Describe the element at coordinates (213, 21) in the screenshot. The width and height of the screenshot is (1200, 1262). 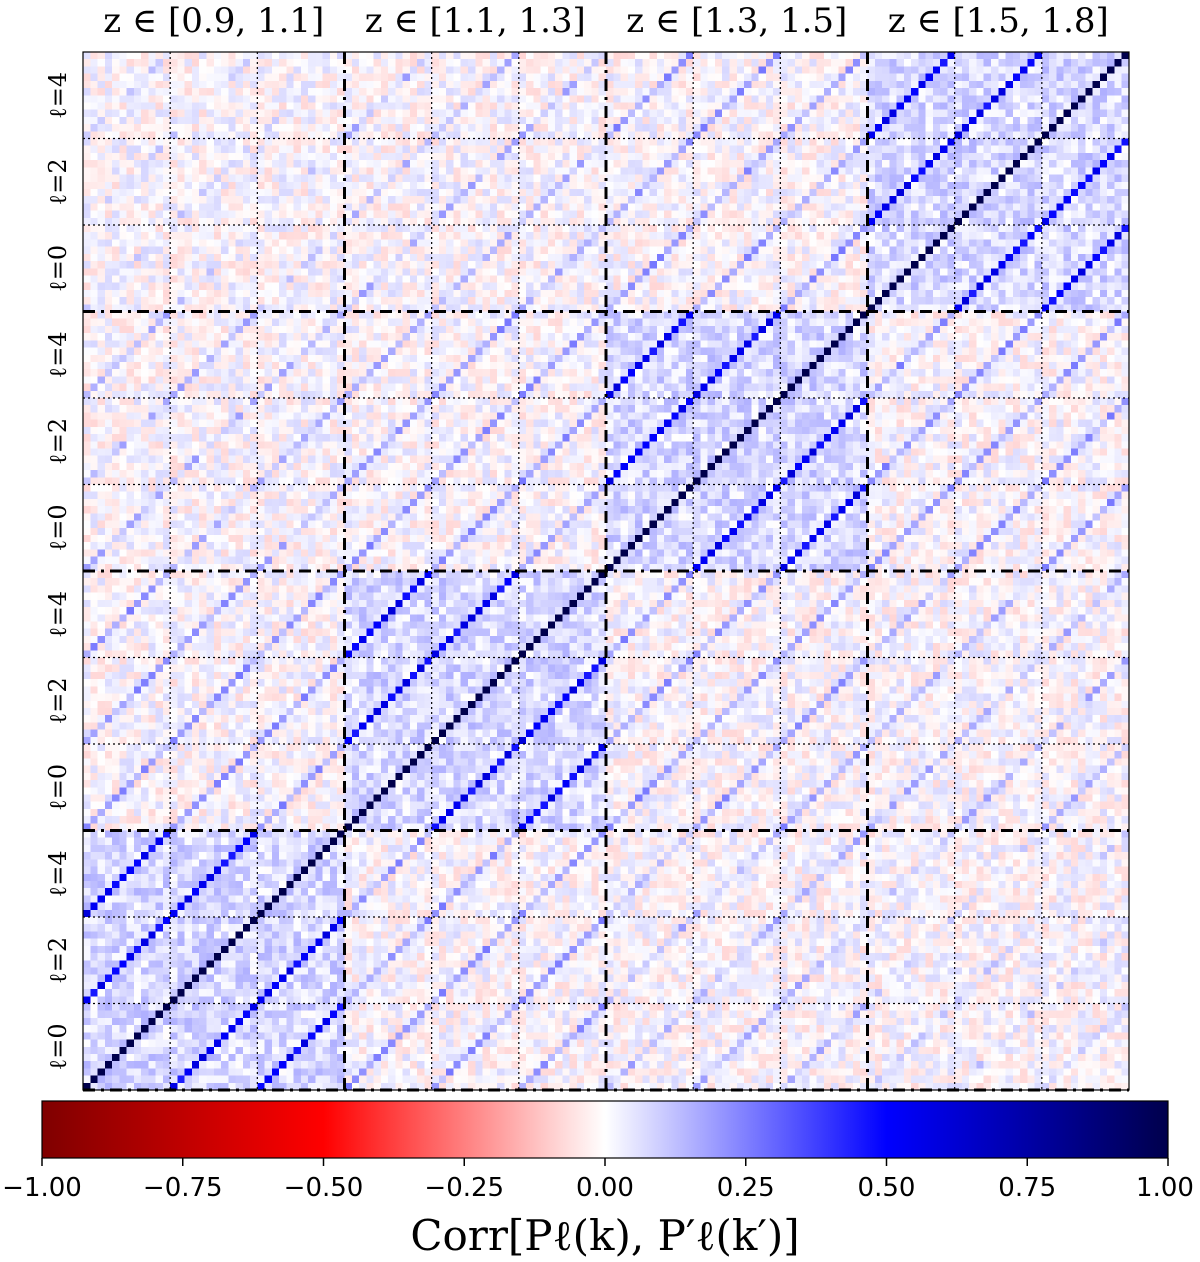
I see `z-bin-label: z ∈ [0.9, 1.1]` at that location.